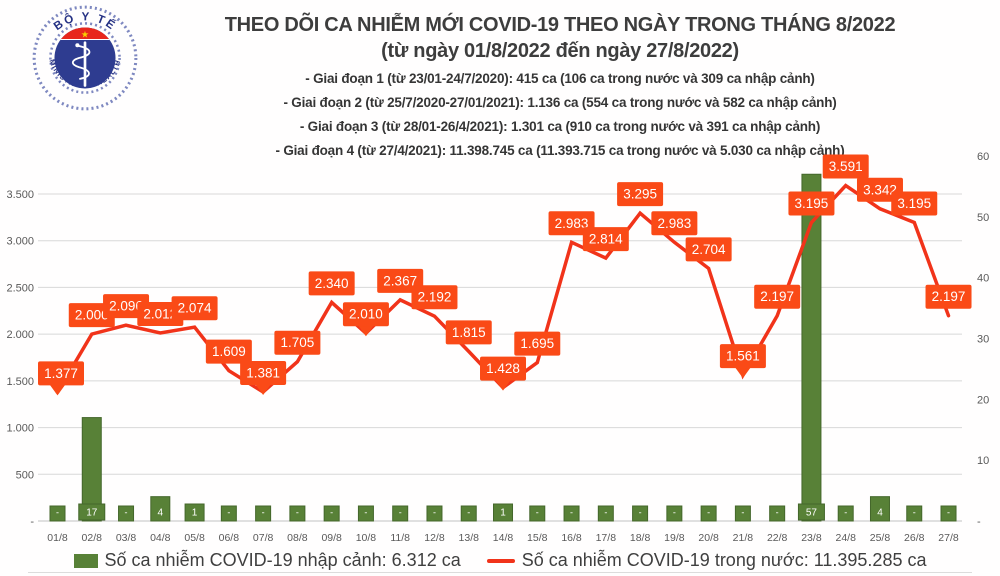  I want to click on data-label-value: 3.295, so click(640, 194).